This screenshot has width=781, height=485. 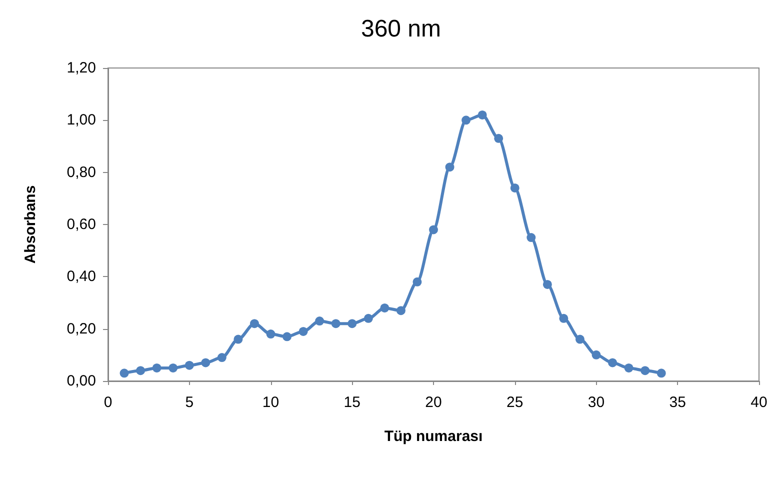 I want to click on chart-title: 360 nm, so click(x=401, y=29).